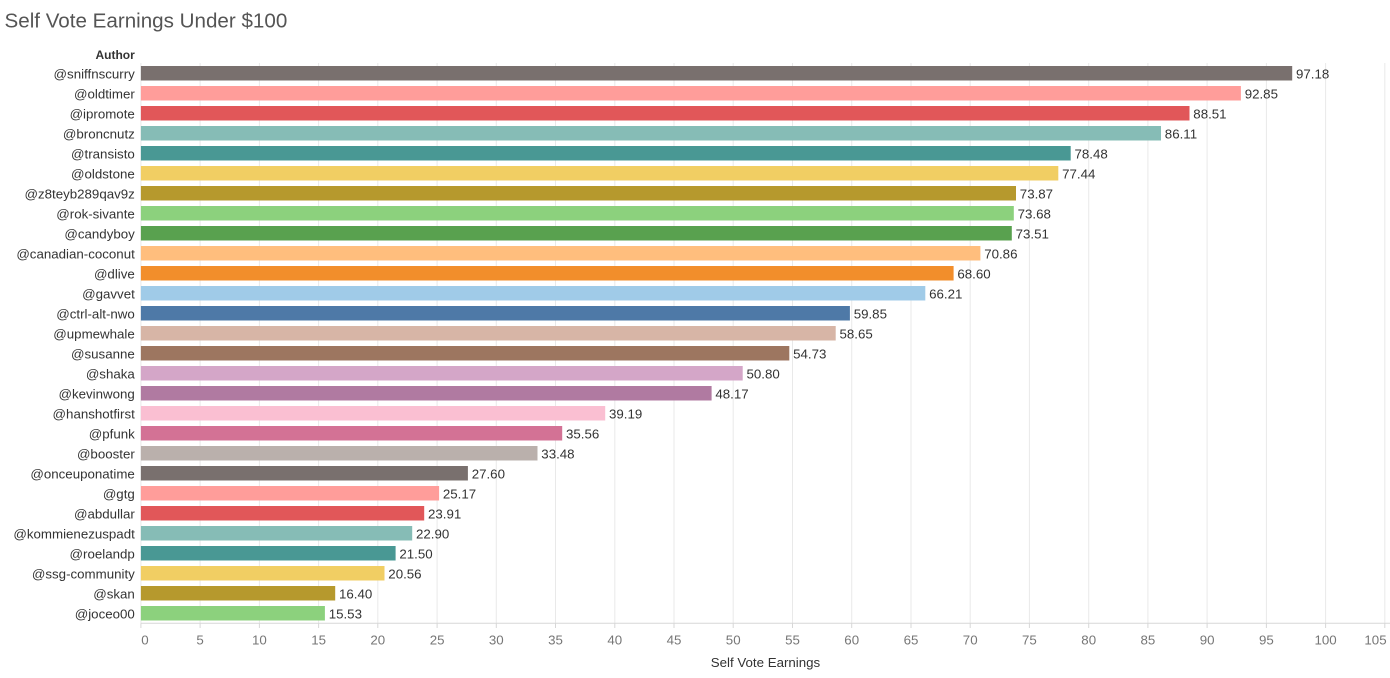 This screenshot has width=1390, height=678. I want to click on svg-text: 59.85, so click(870, 314).